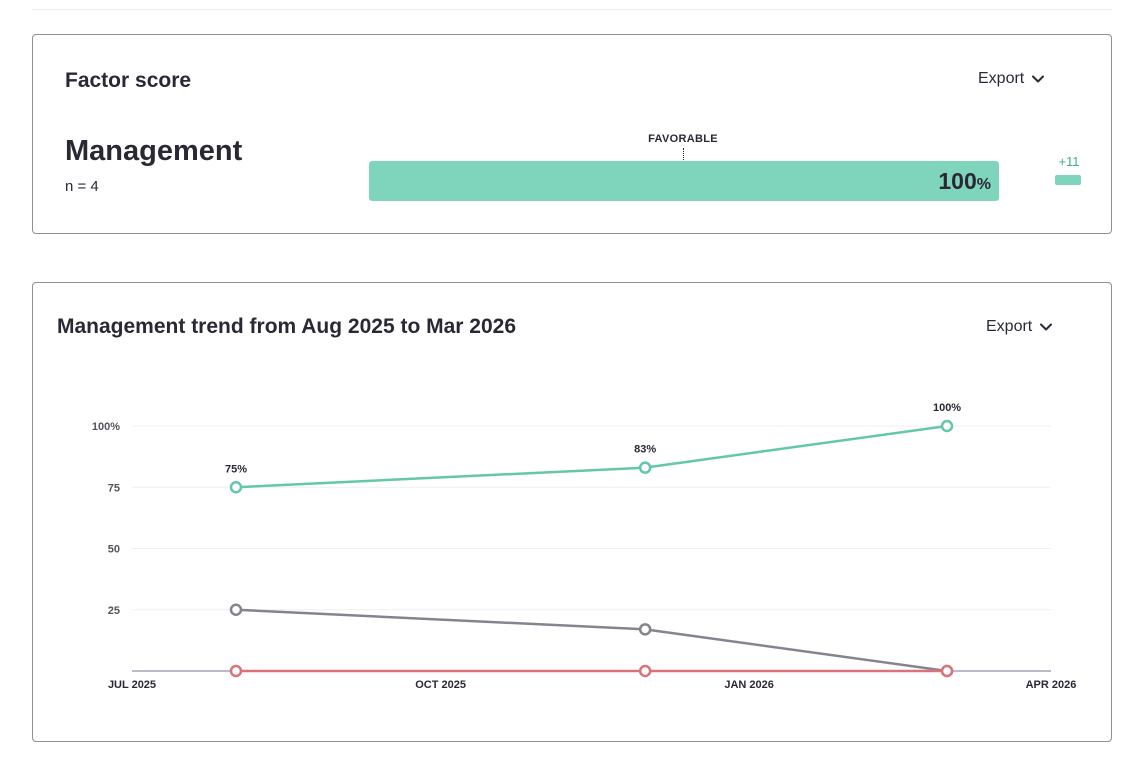 The height and width of the screenshot is (762, 1130). I want to click on x-tick-label: JAN 2026, so click(749, 685).